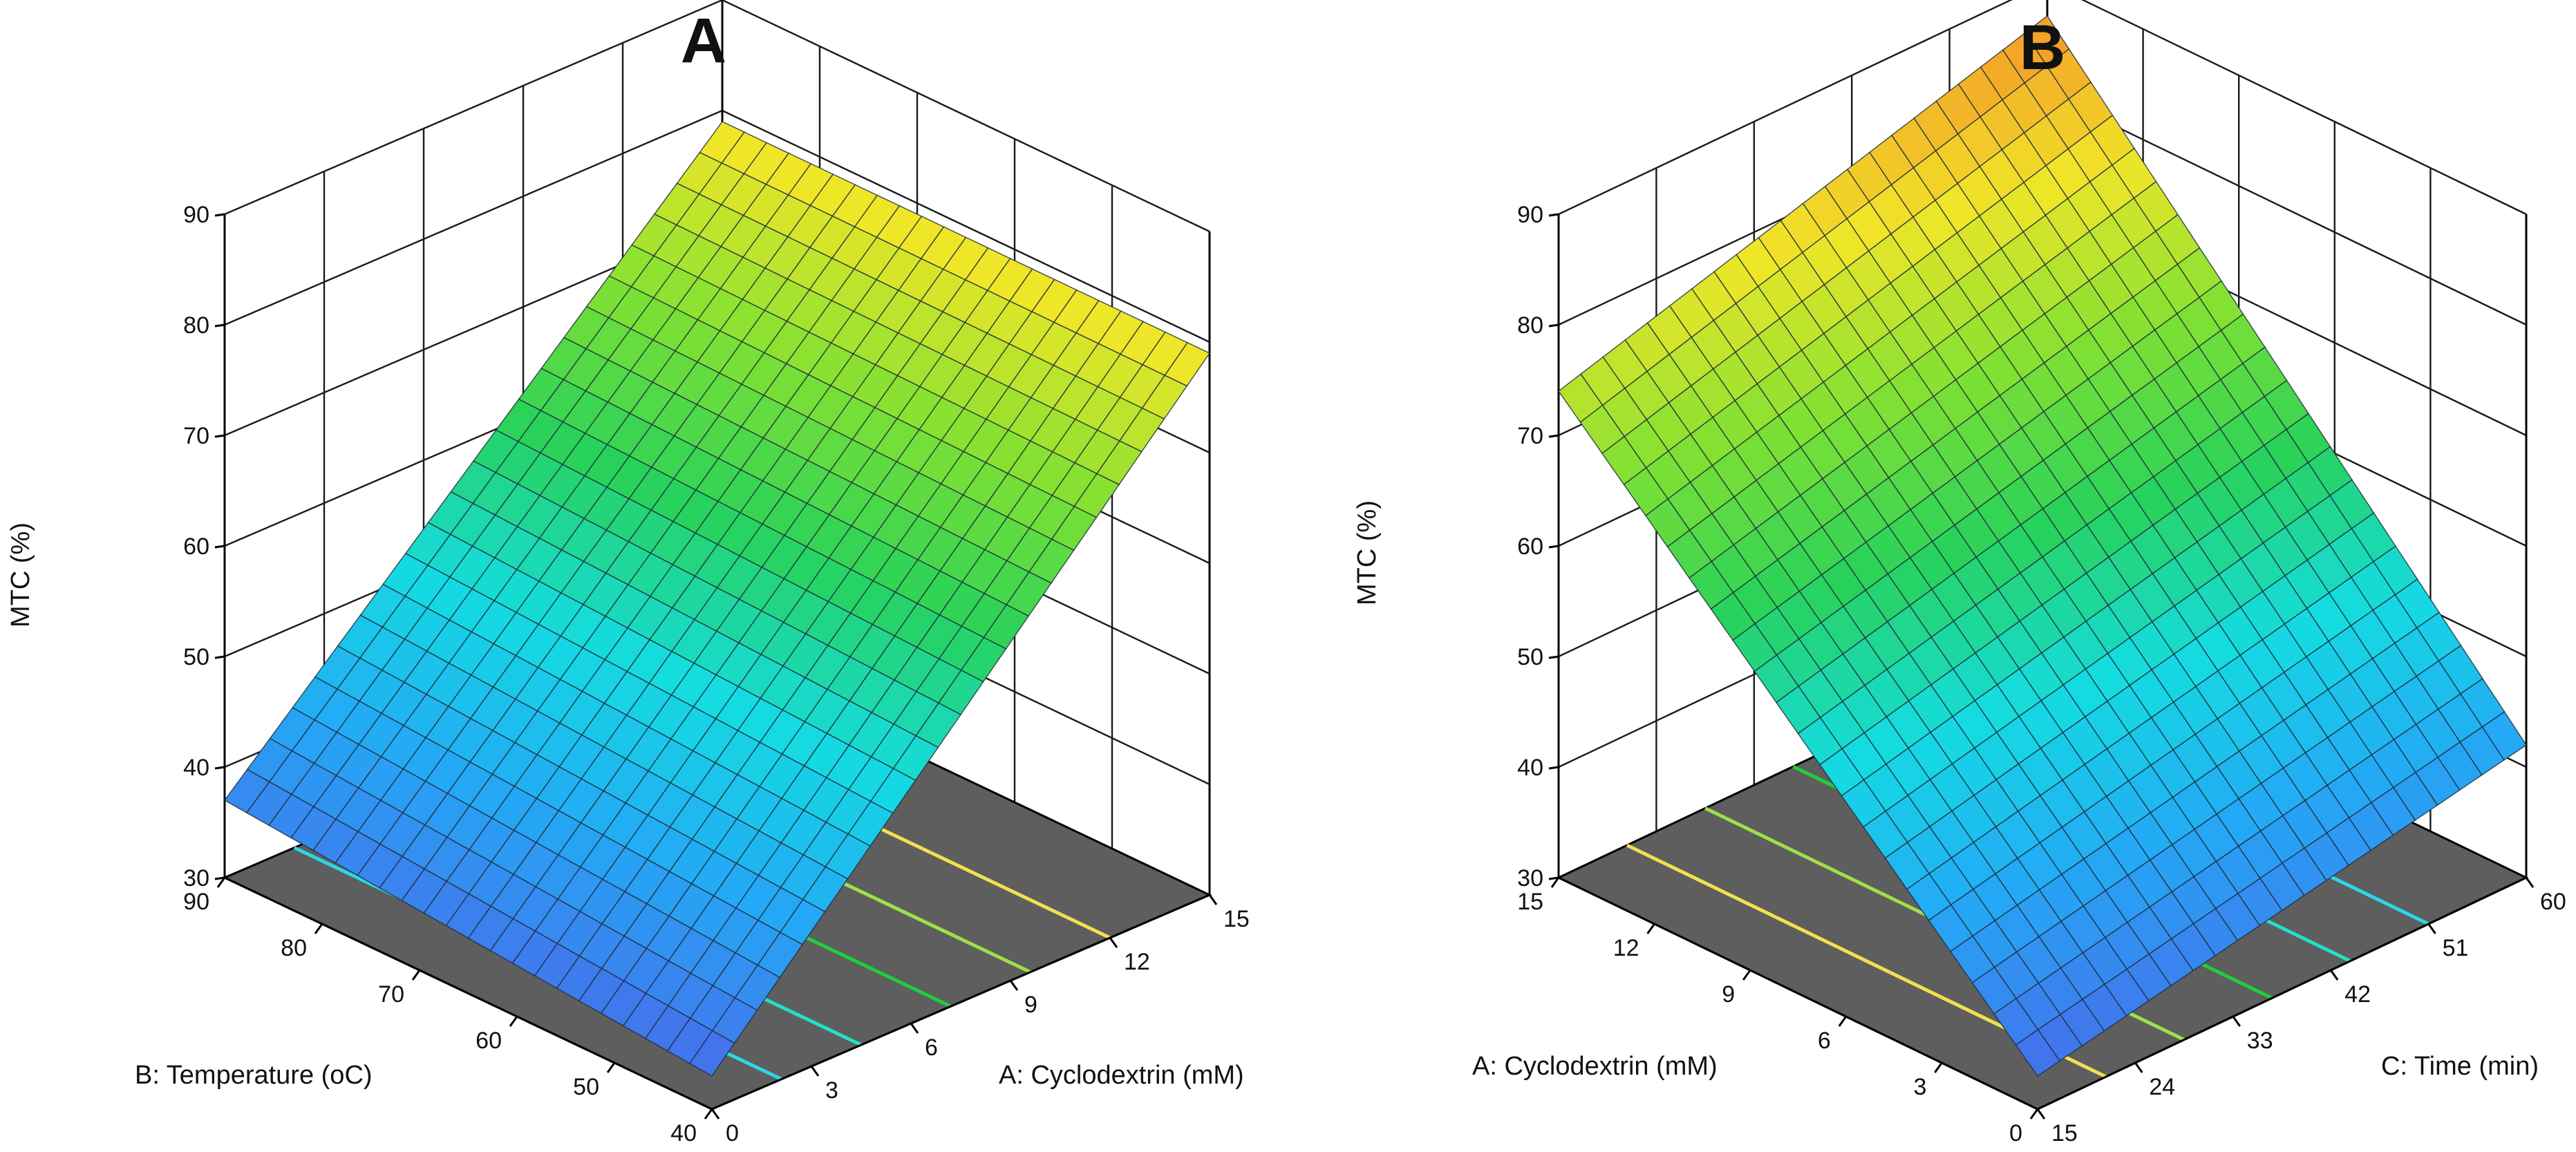  Describe the element at coordinates (2456, 948) in the screenshot. I see `right-axis-tick-label: 51` at that location.